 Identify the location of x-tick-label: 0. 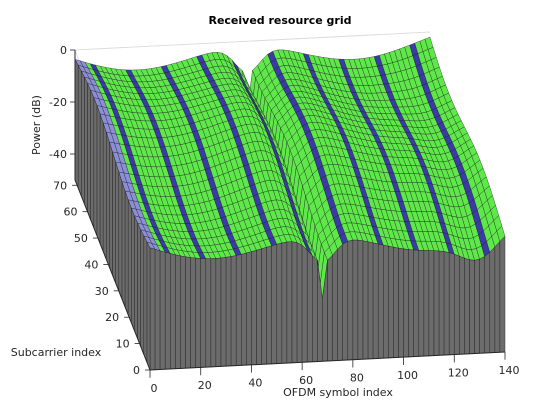
(154, 388).